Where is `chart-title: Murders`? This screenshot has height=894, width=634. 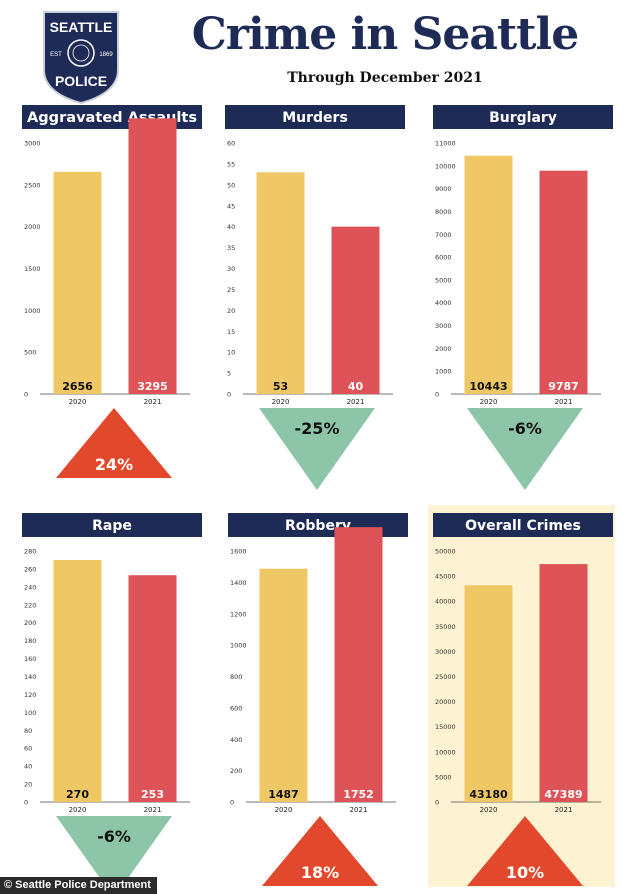 chart-title: Murders is located at coordinates (315, 118).